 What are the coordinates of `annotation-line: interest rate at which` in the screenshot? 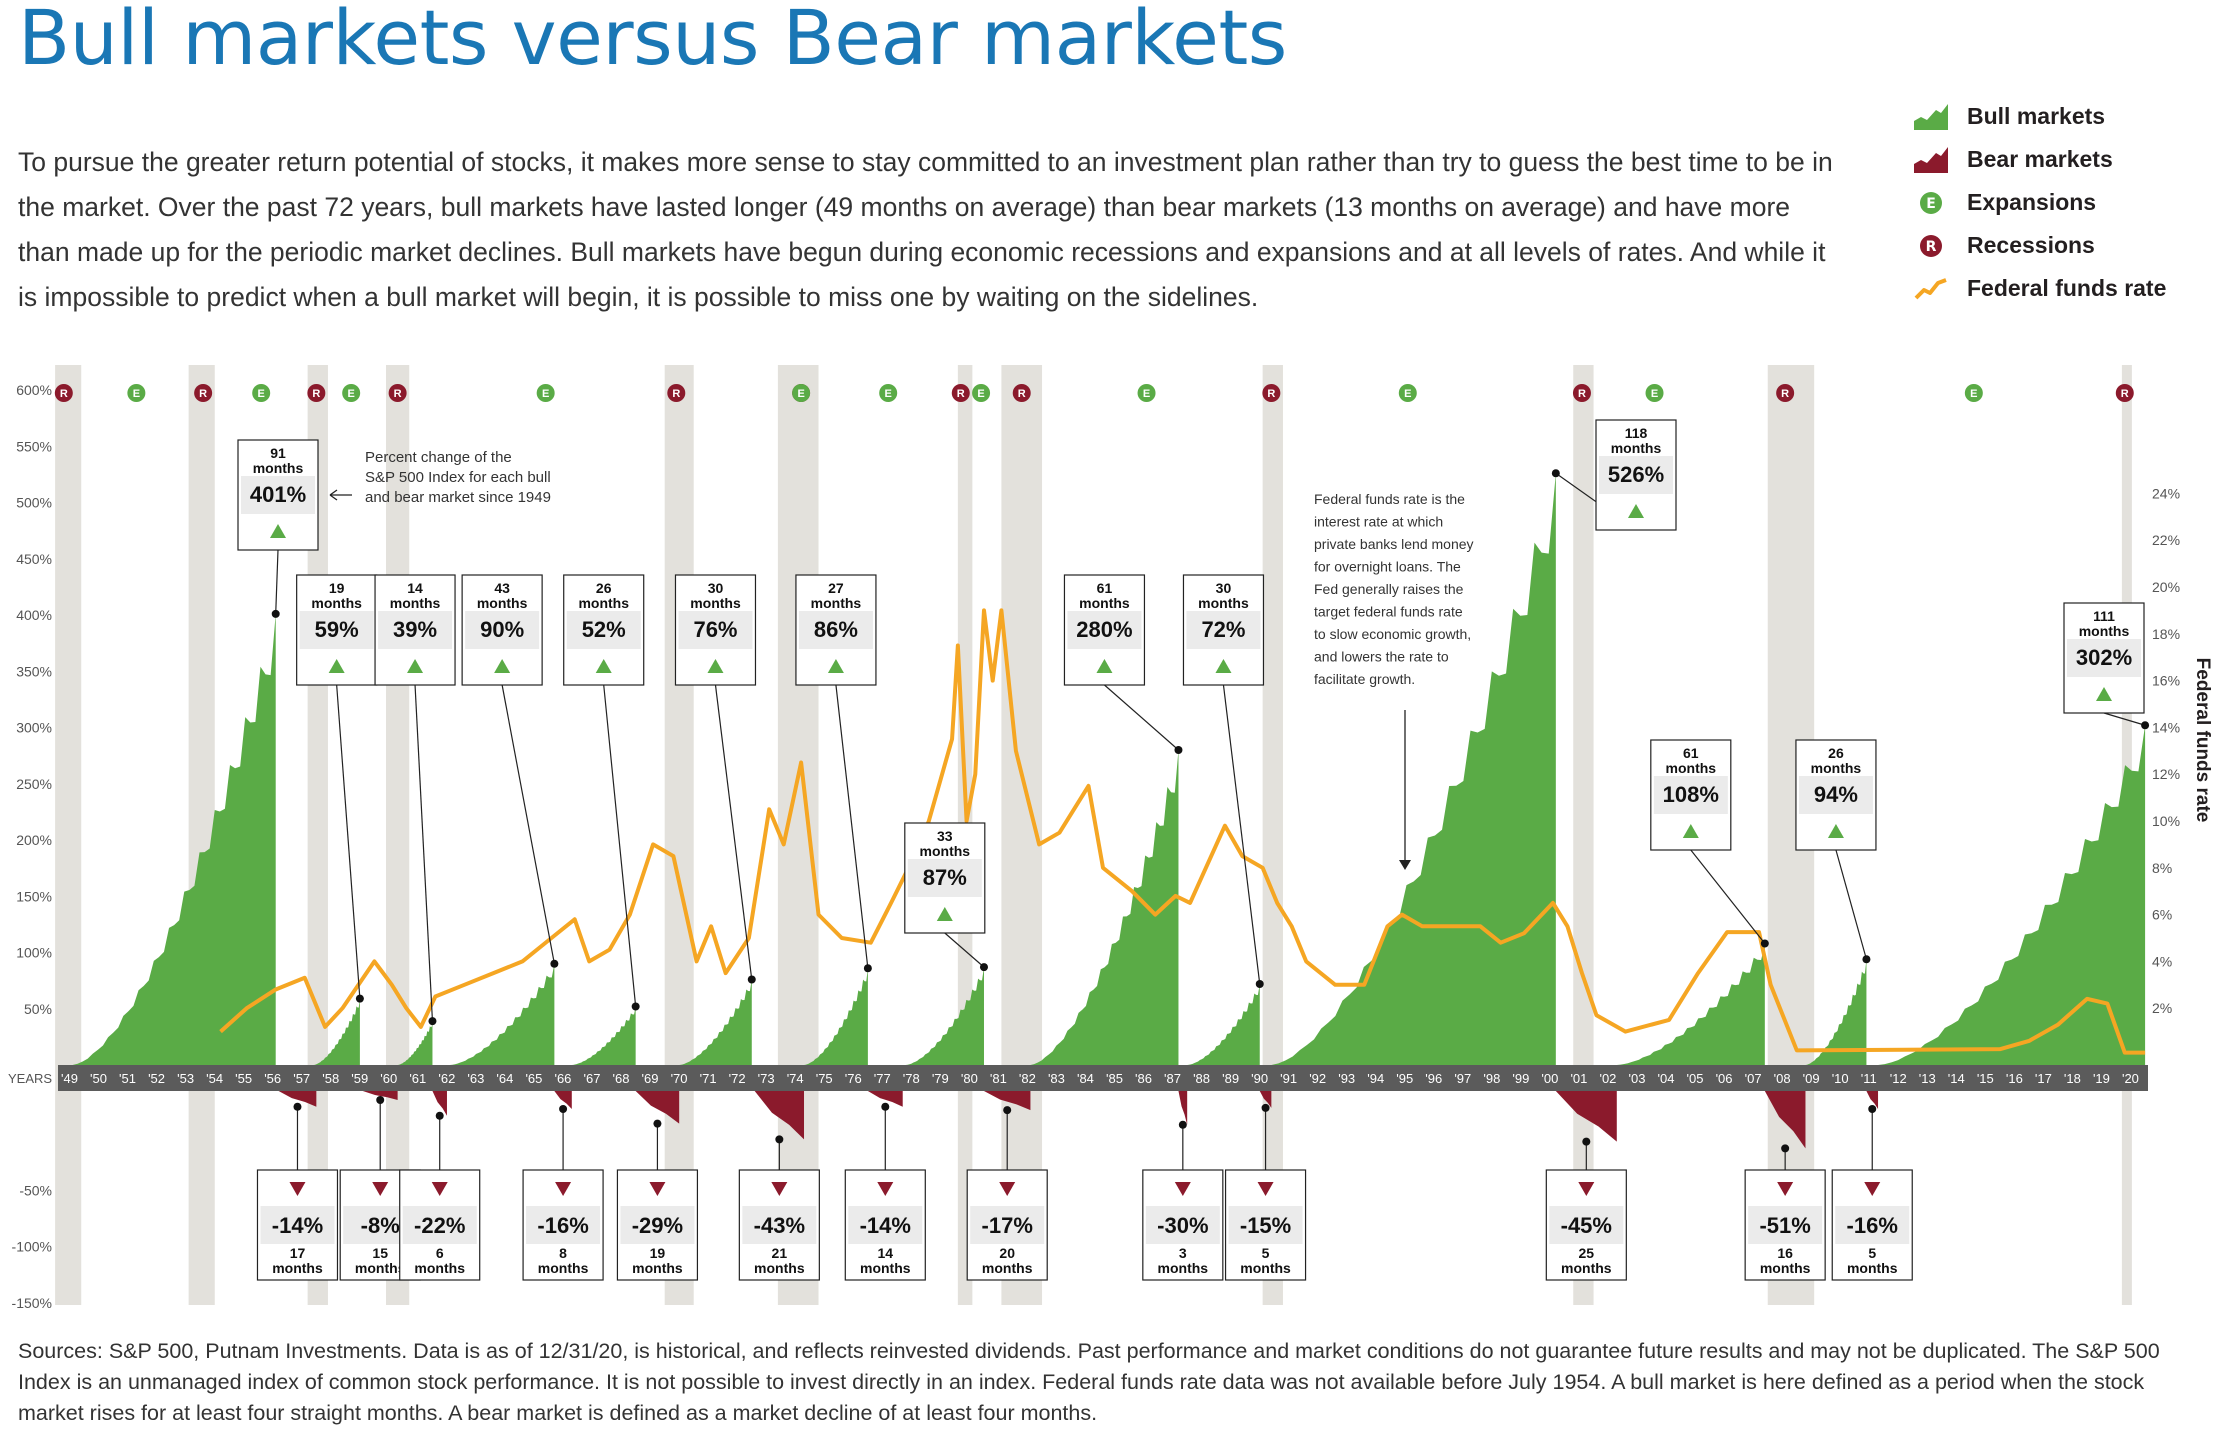 It's located at (1378, 522).